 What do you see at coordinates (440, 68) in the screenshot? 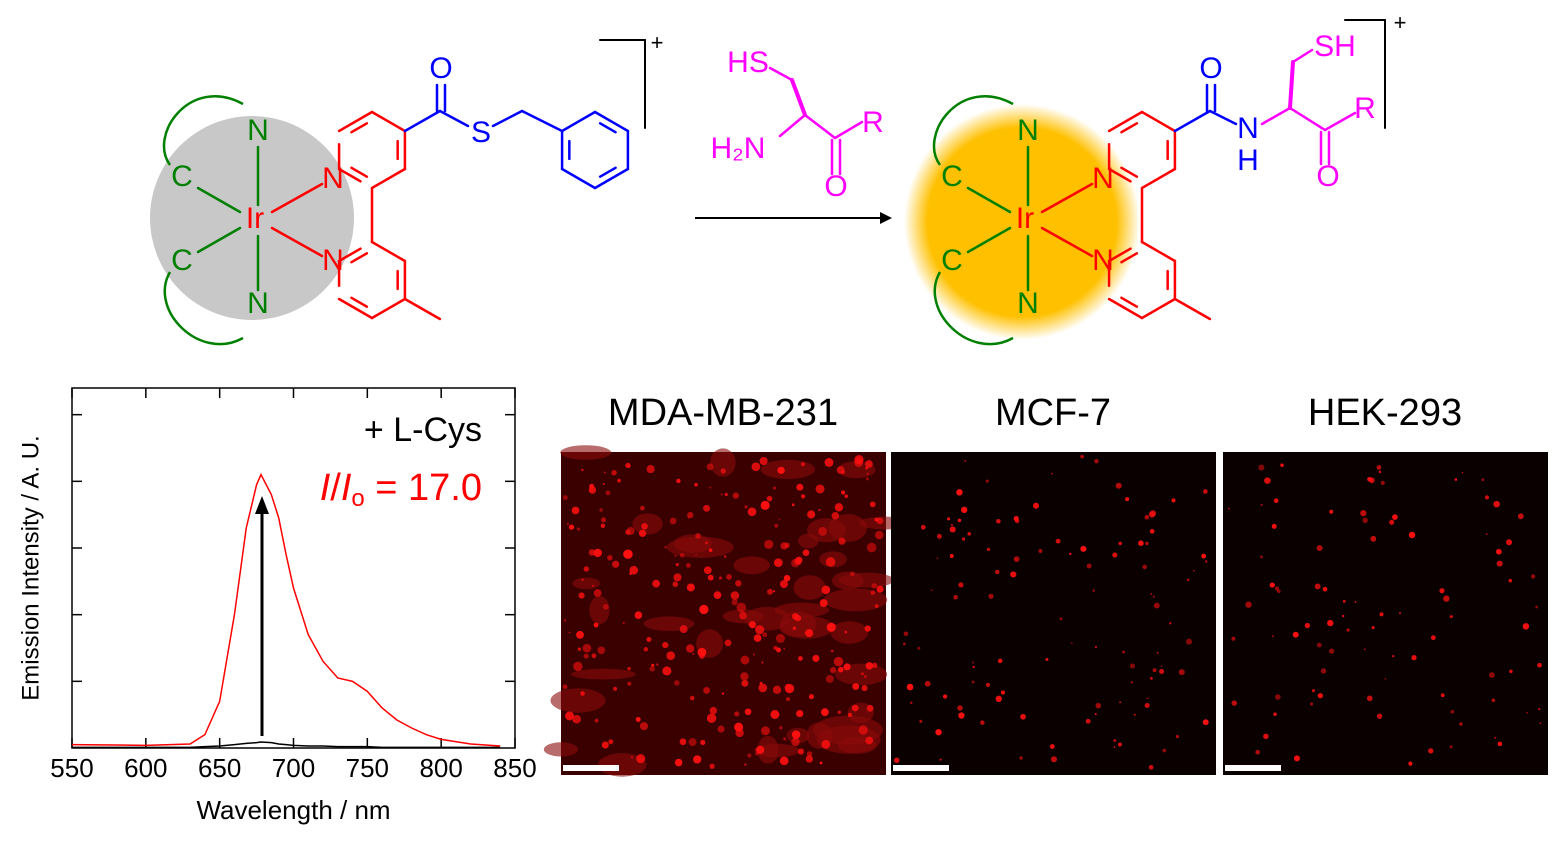
I see `atom-label: O` at bounding box center [440, 68].